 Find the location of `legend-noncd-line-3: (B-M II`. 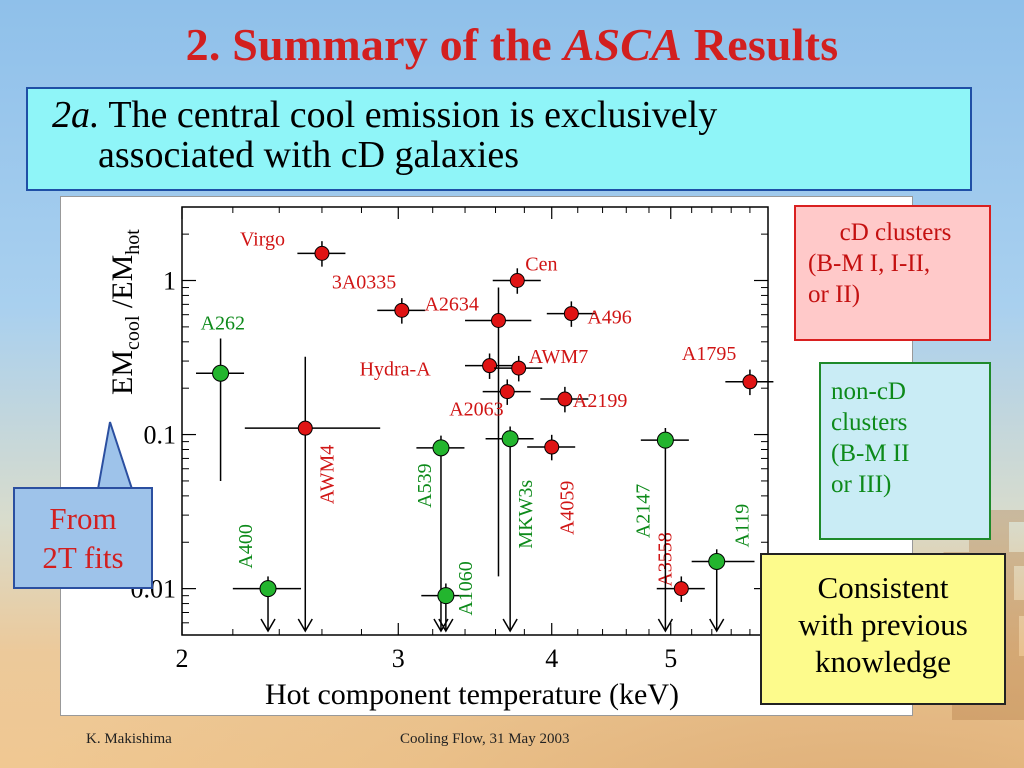

legend-noncd-line-3: (B-M II is located at coordinates (870, 453).